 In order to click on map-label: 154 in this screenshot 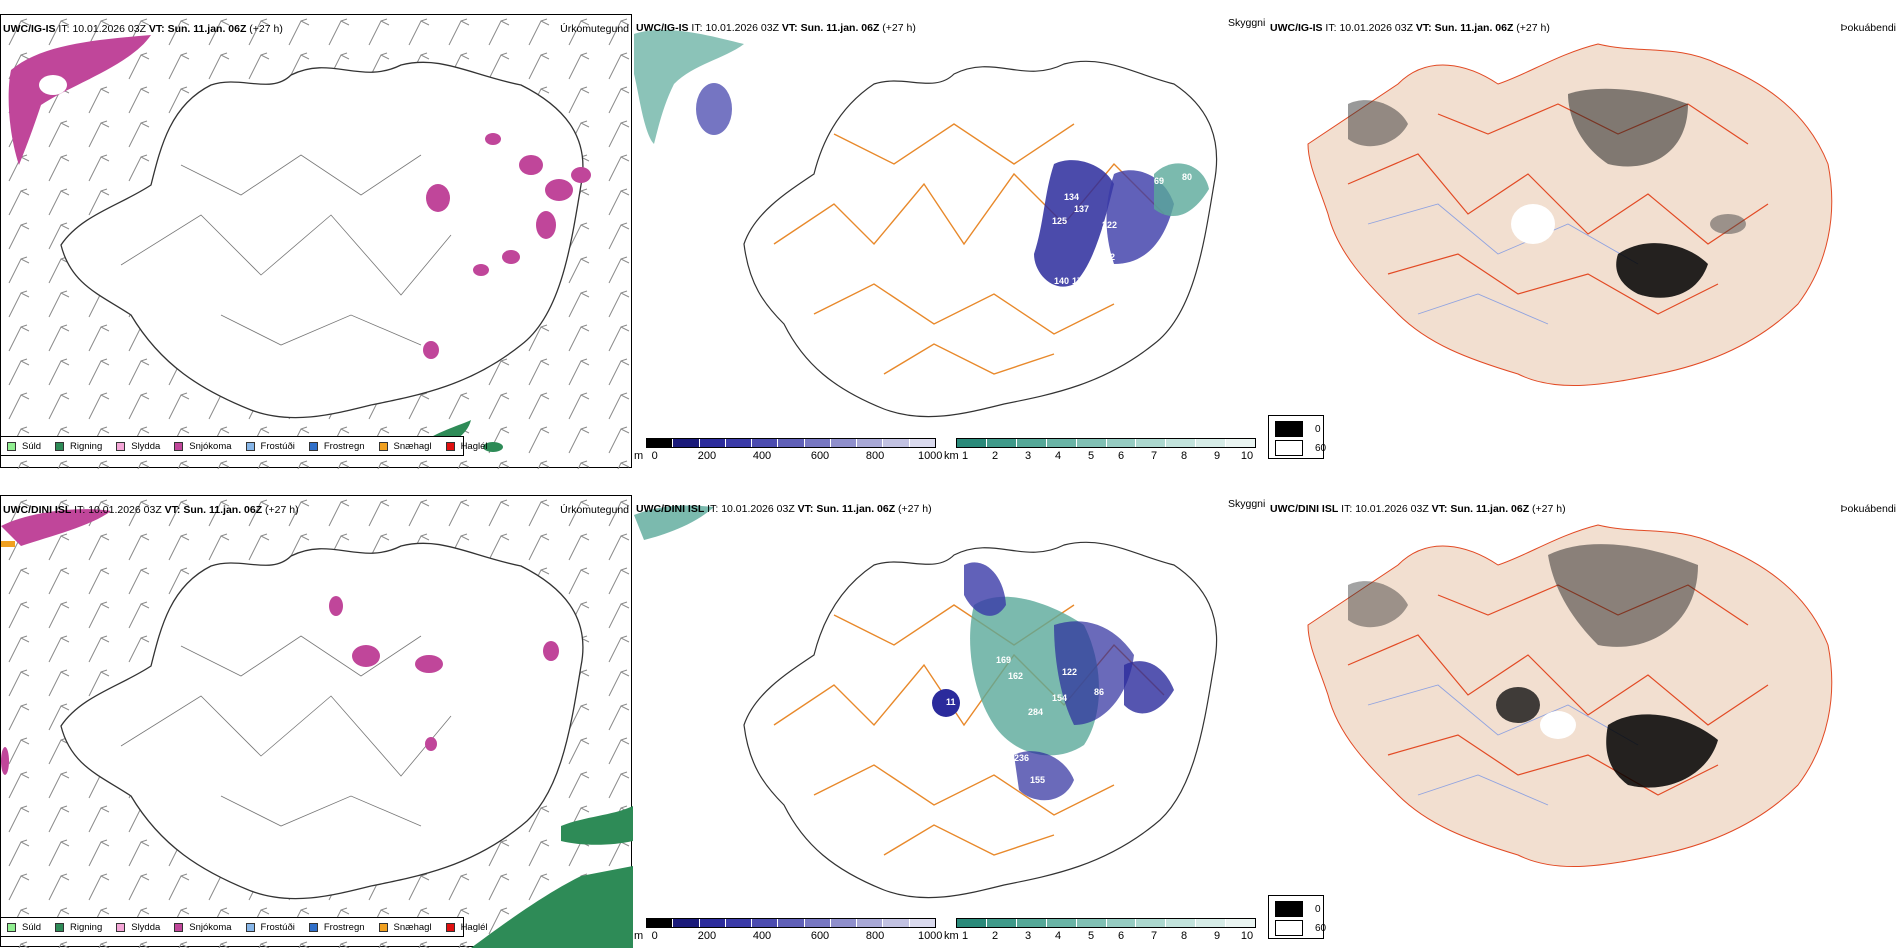, I will do `click(1060, 698)`.